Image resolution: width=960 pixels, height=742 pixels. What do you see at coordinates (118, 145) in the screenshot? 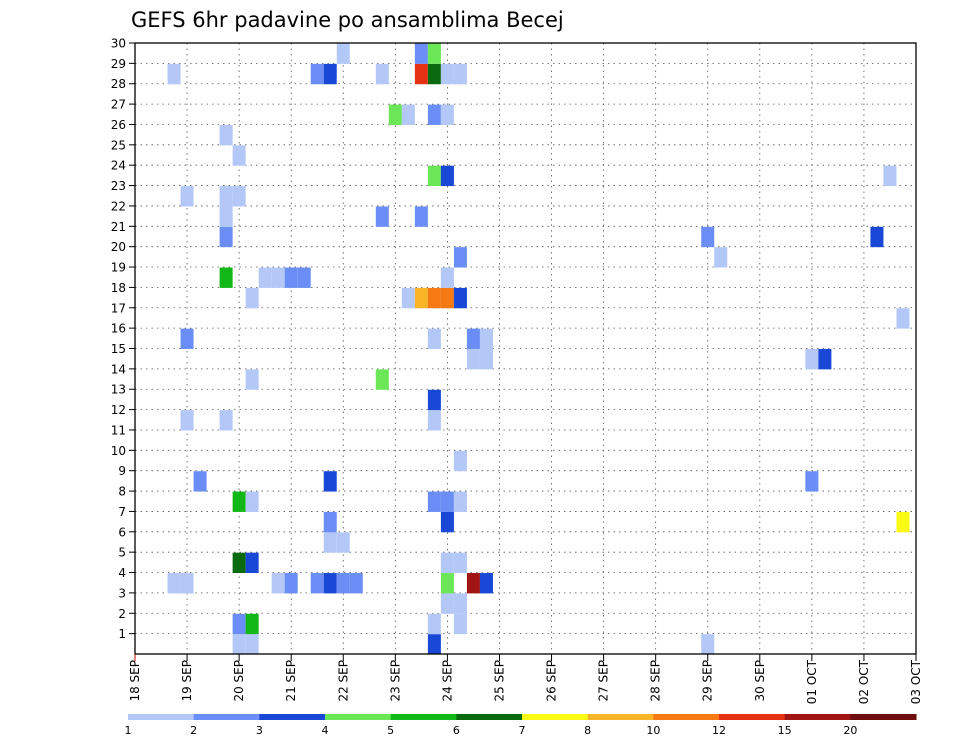
I see `y-tick-label: 25` at bounding box center [118, 145].